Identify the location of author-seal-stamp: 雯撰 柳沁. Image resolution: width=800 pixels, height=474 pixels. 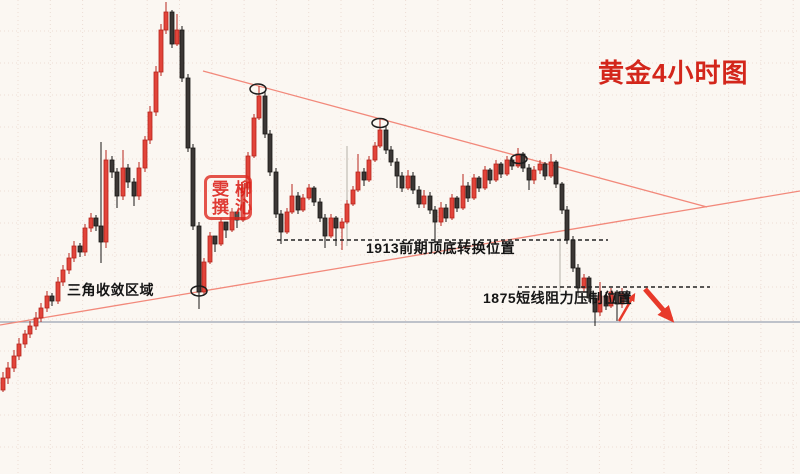
(228, 197).